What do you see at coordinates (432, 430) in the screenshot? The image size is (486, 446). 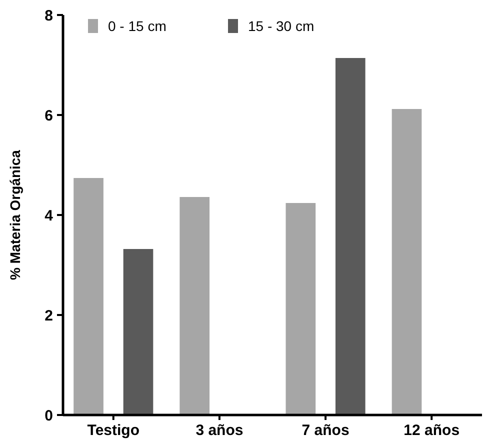 I see `x-tick-label: 12 años` at bounding box center [432, 430].